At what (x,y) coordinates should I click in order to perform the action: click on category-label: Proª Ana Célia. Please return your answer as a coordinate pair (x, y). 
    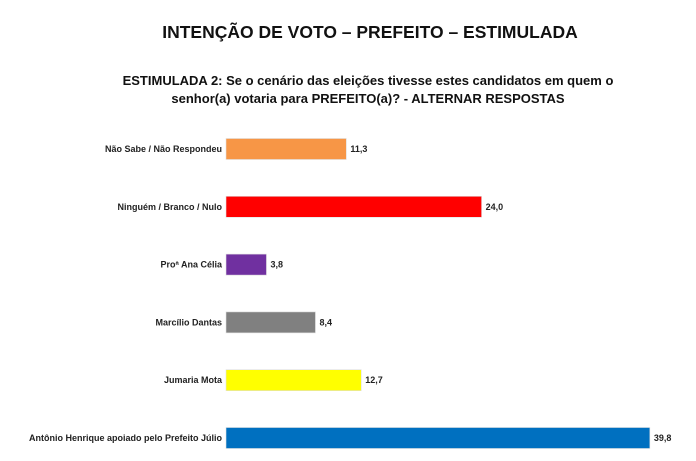
    Looking at the image, I should click on (191, 265).